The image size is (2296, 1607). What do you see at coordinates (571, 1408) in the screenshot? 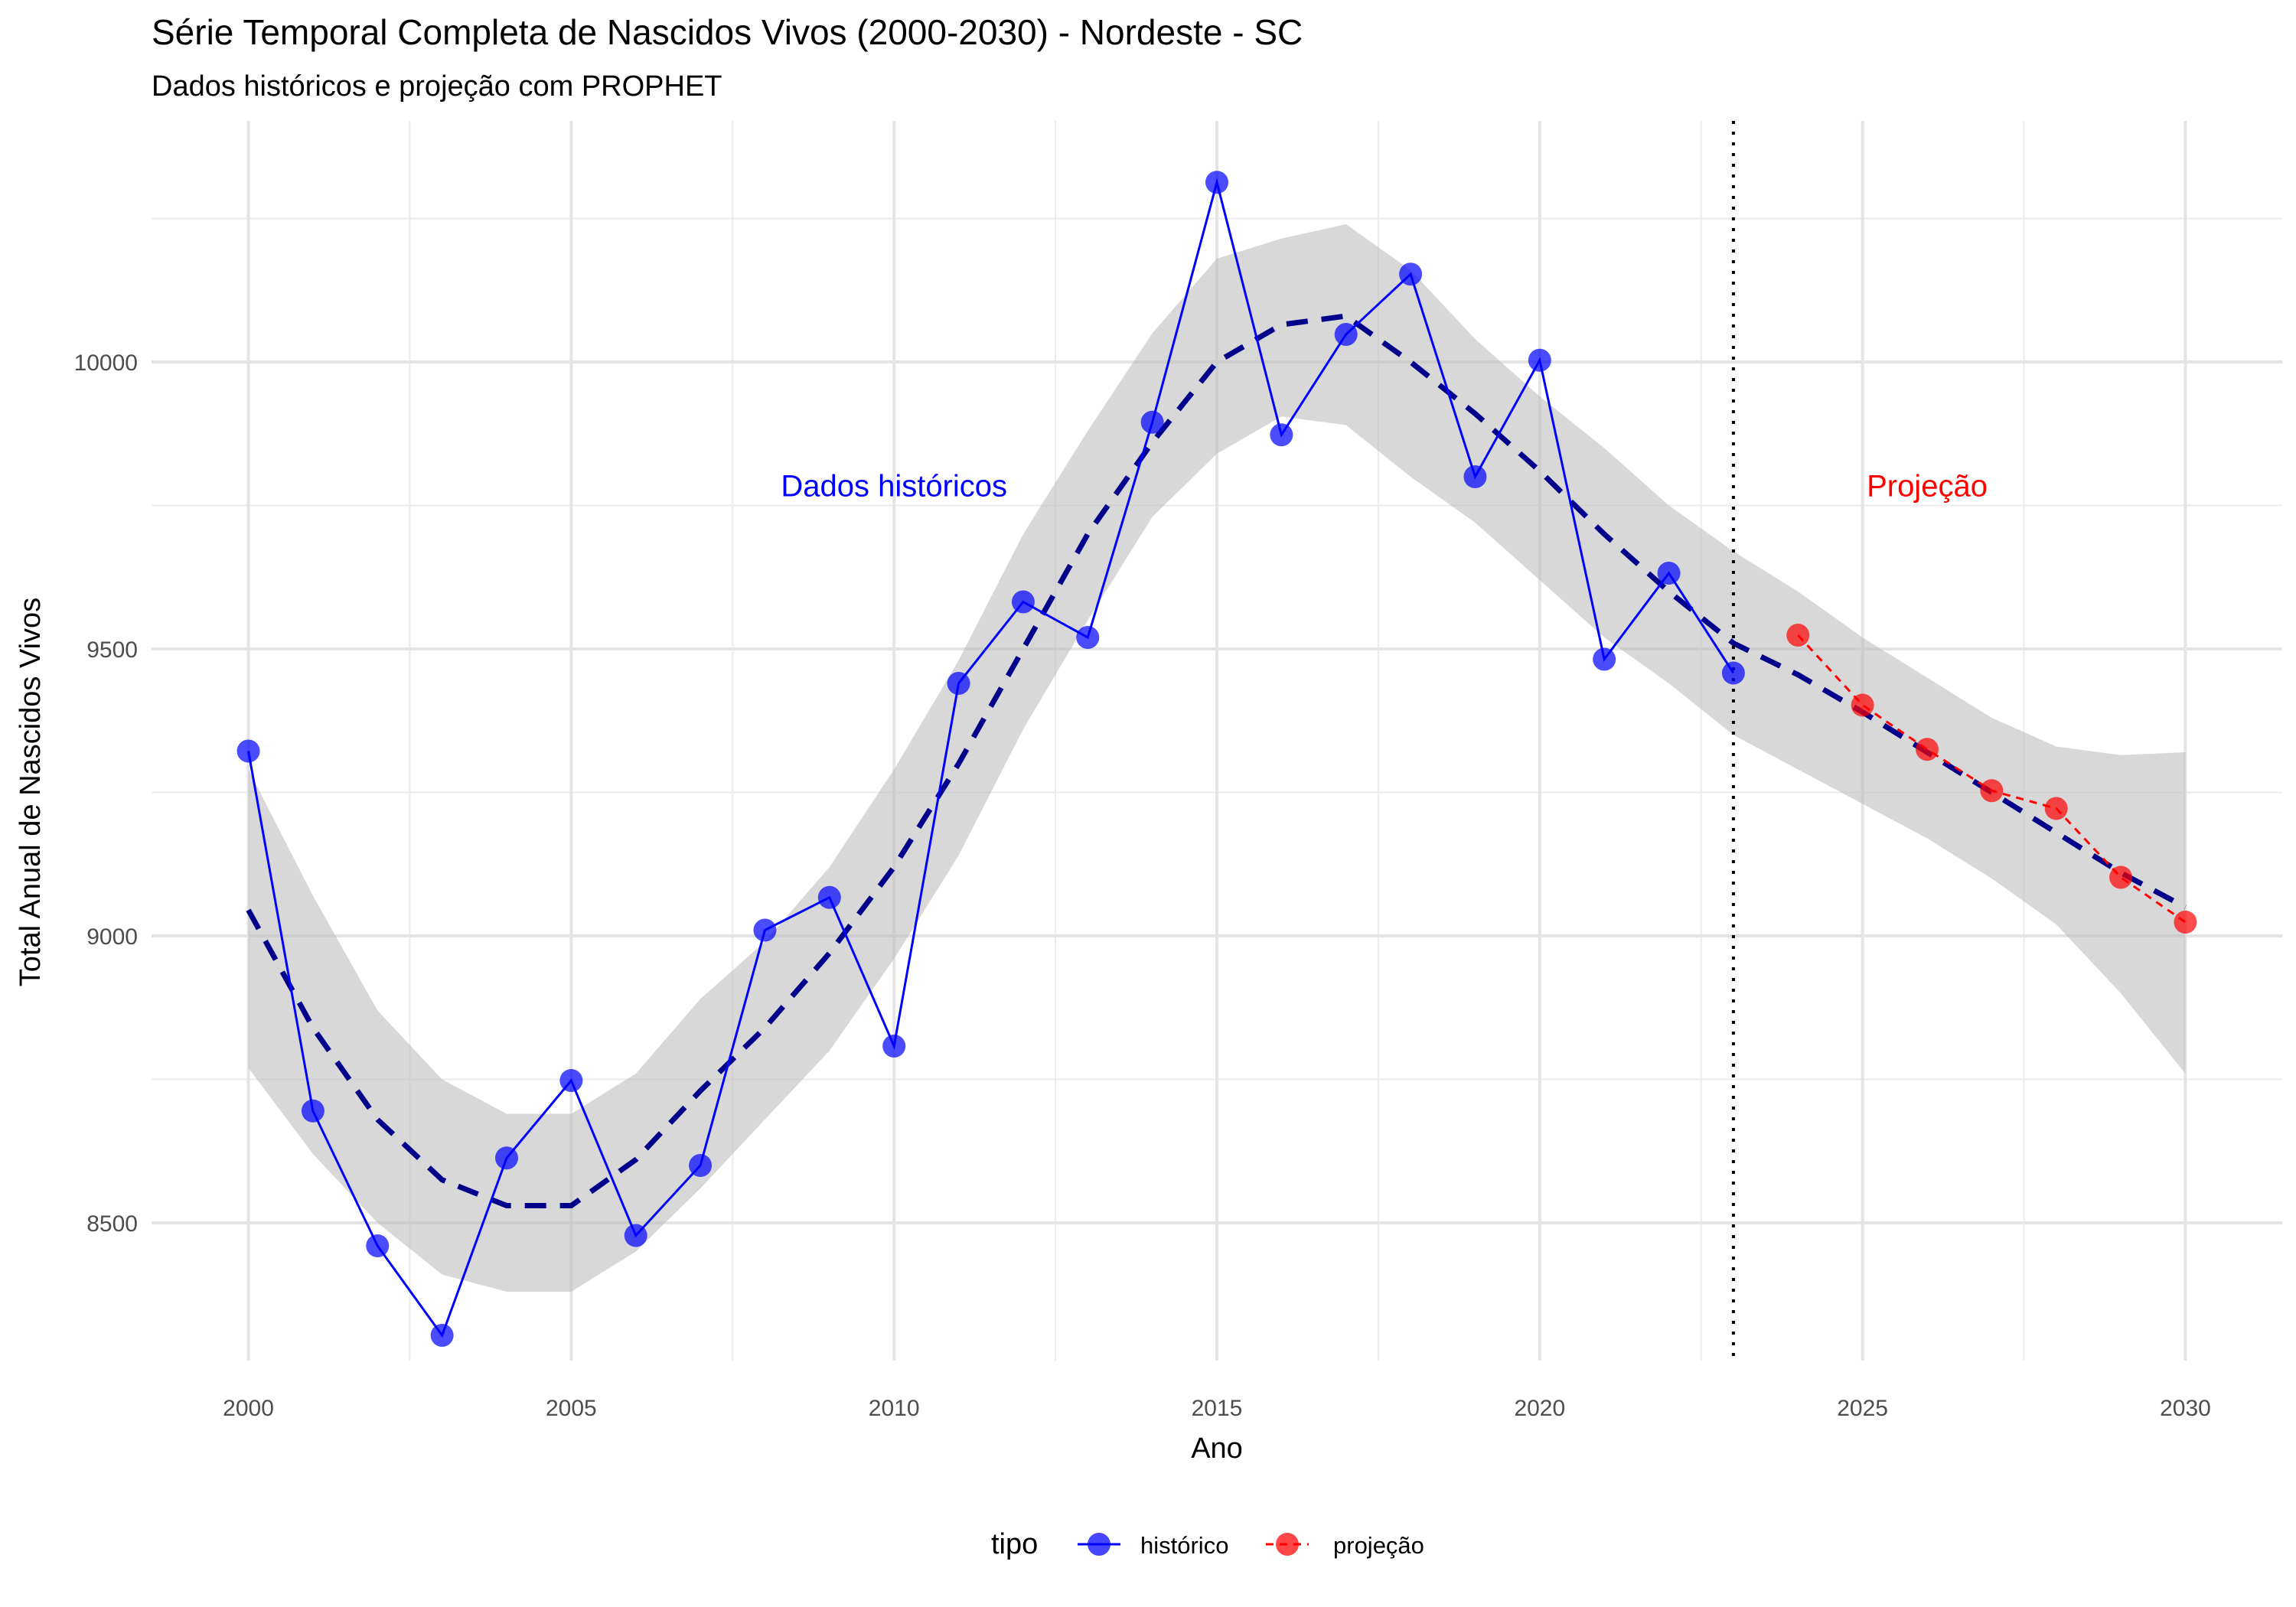
I see `x-tick-label: 2005` at bounding box center [571, 1408].